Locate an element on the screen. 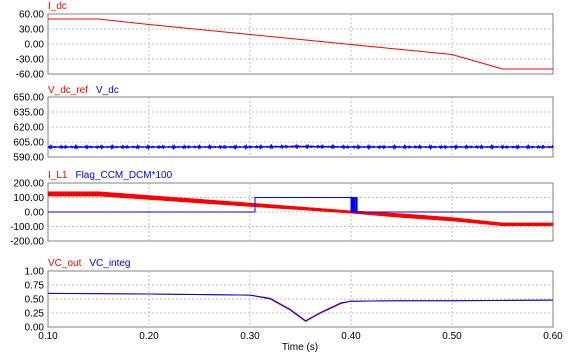 The image size is (574, 353). series-v-dc is located at coordinates (300, 147).